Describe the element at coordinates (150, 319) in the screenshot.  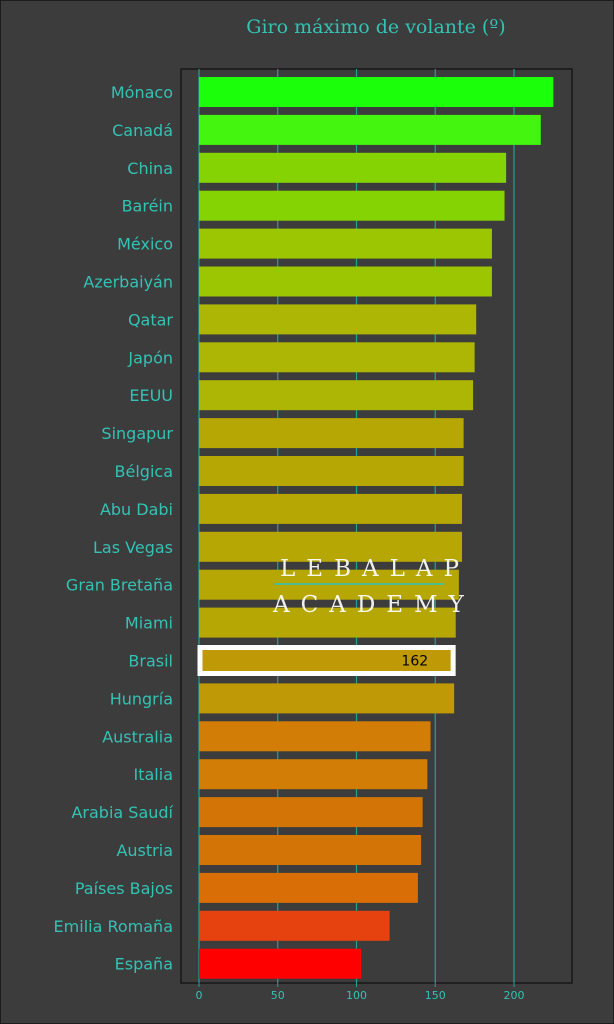
I see `category-label: Qatar` at that location.